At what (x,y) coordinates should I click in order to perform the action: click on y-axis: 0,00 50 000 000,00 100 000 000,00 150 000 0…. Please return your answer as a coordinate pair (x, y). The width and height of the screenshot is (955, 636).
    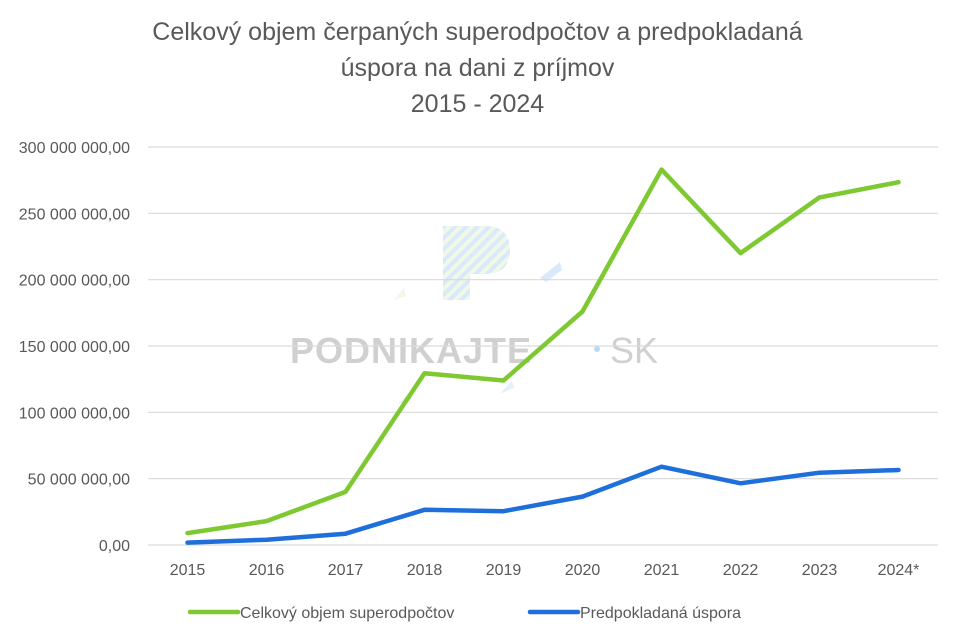
    Looking at the image, I should click on (74, 347).